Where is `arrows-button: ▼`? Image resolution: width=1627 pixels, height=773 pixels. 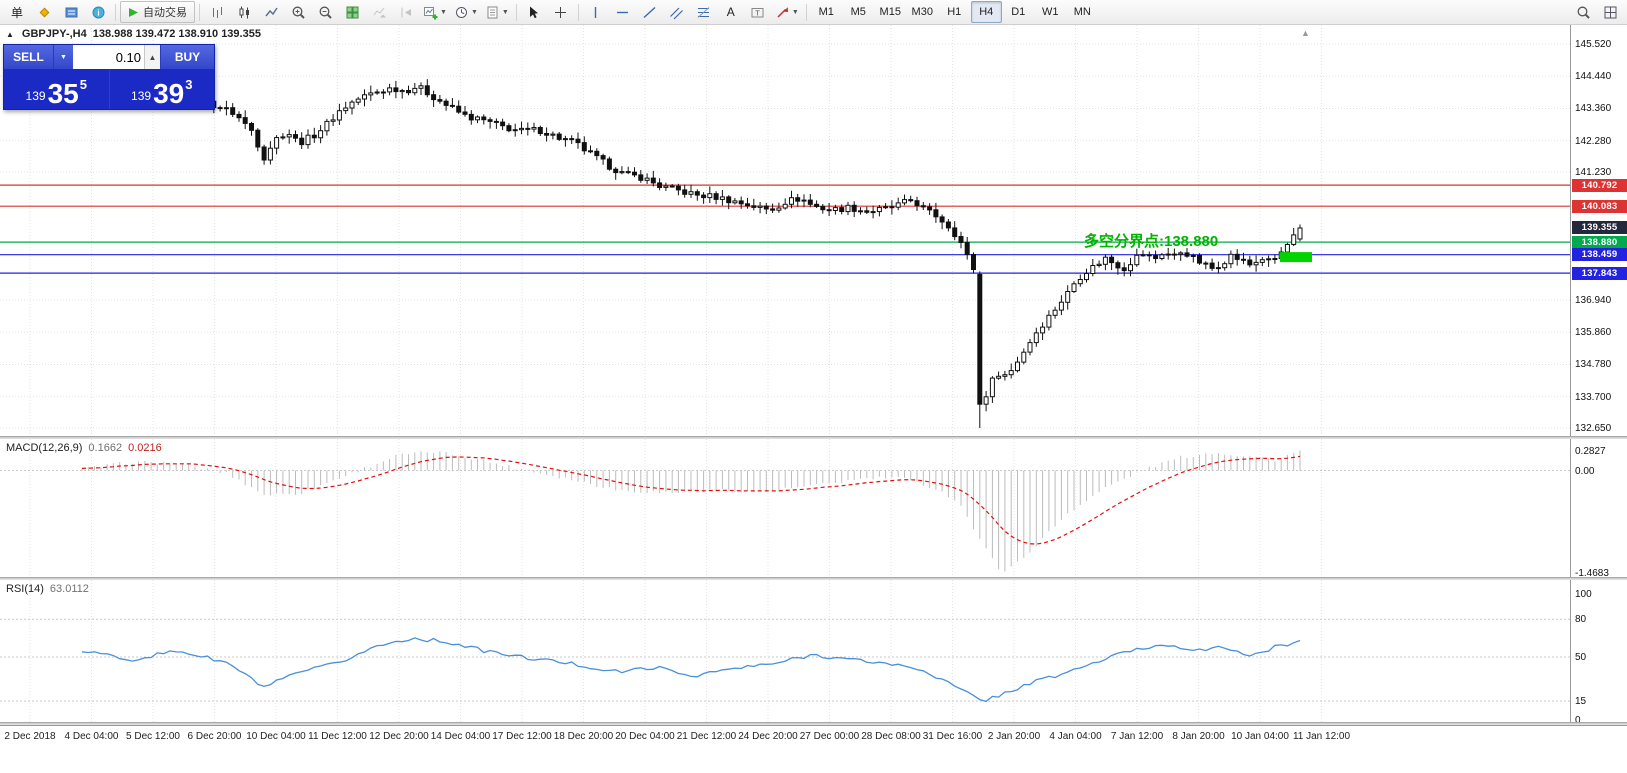
arrows-button: ▼ is located at coordinates (787, 12).